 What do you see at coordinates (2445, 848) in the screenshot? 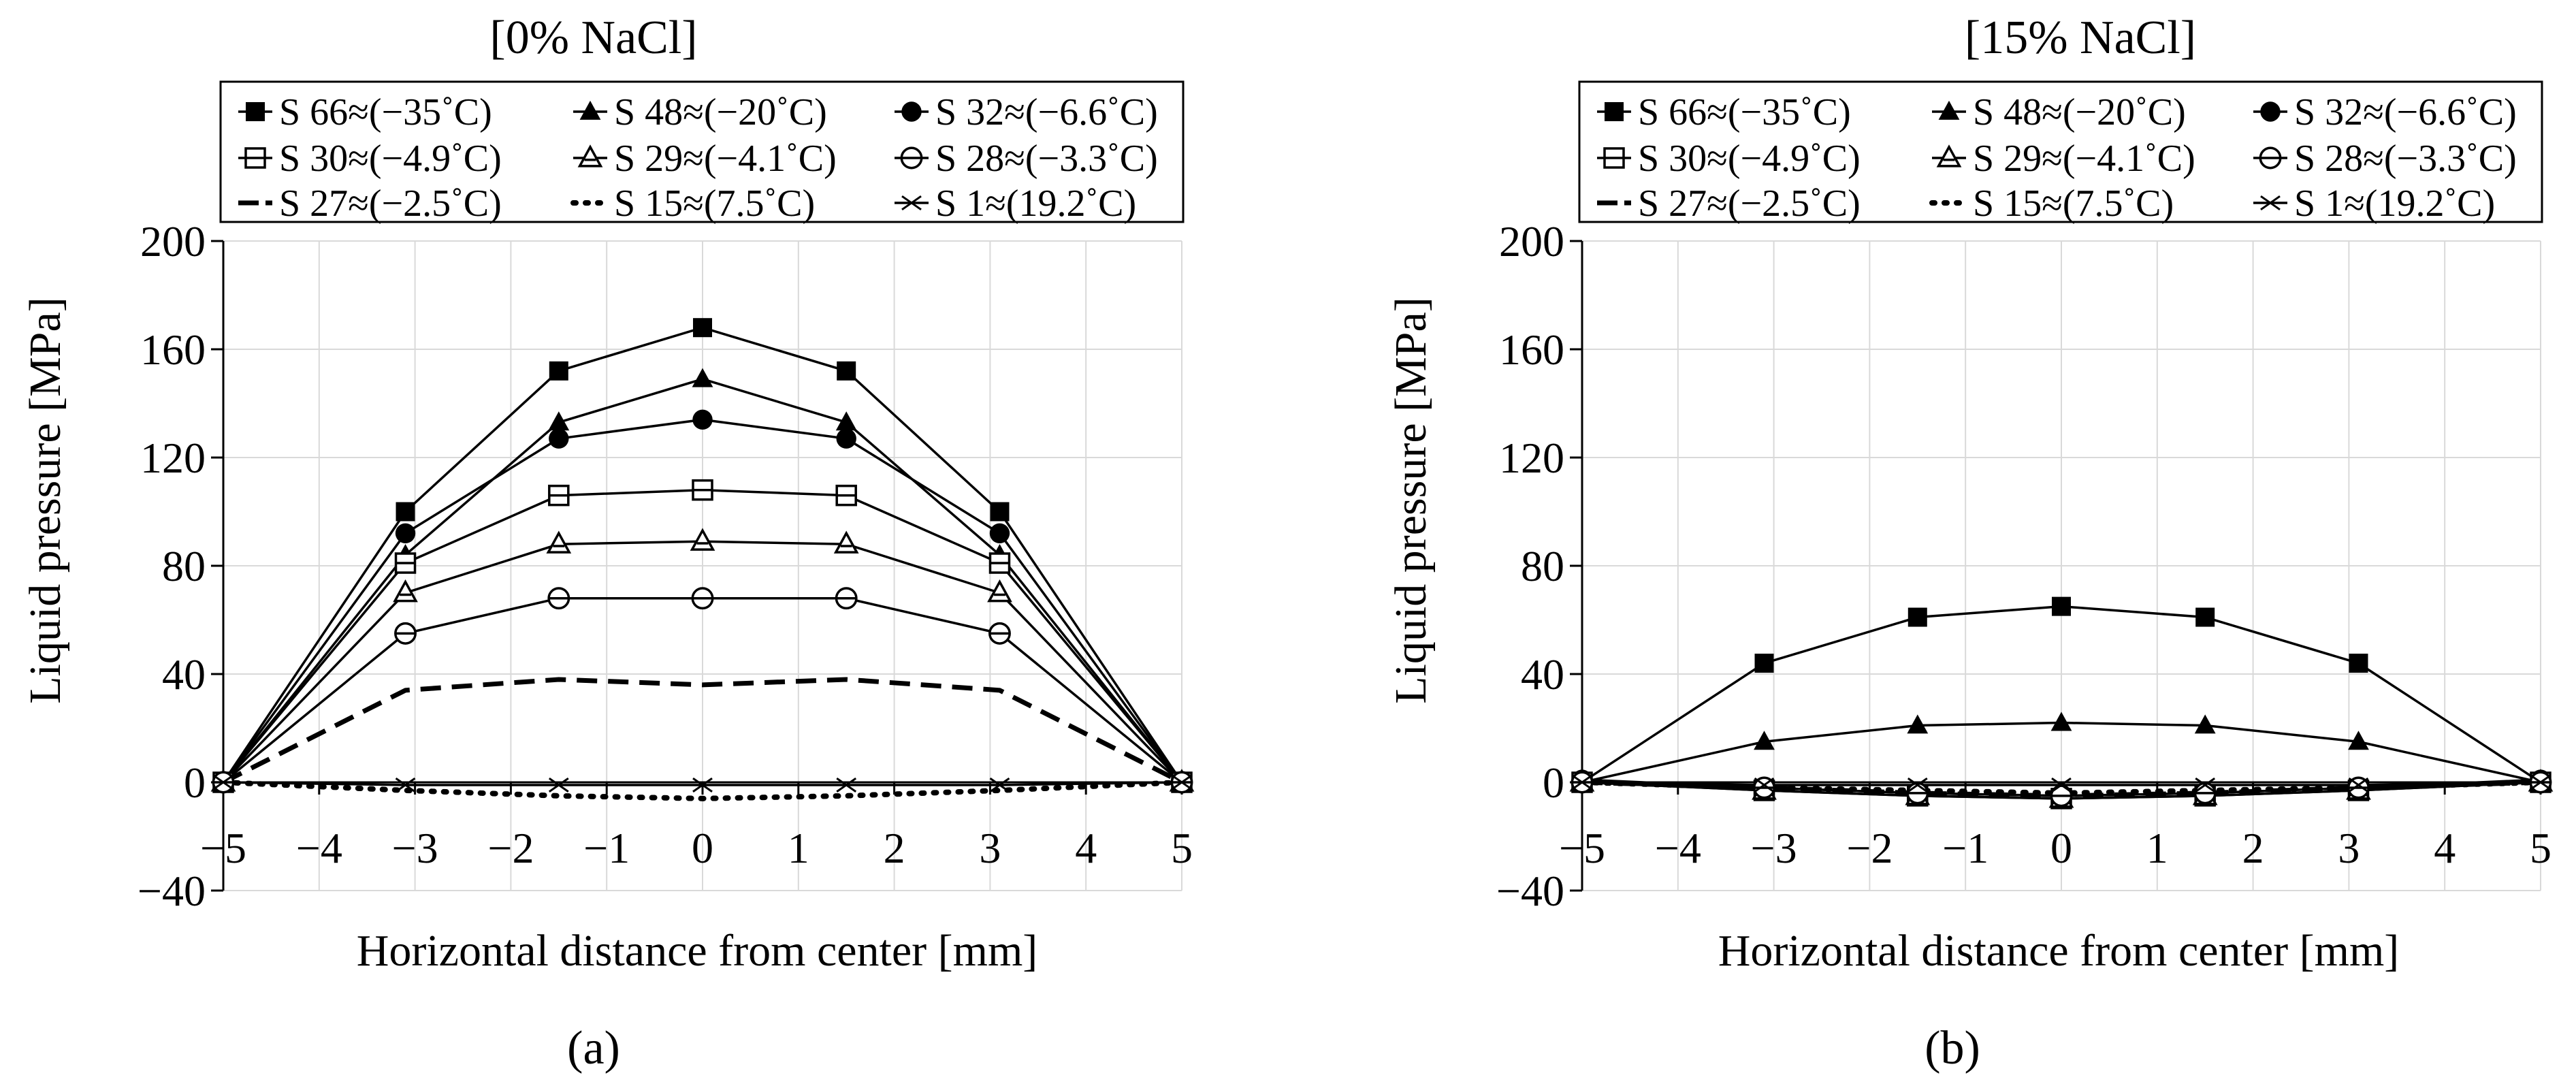
I see `x-tick-label: 4` at bounding box center [2445, 848].